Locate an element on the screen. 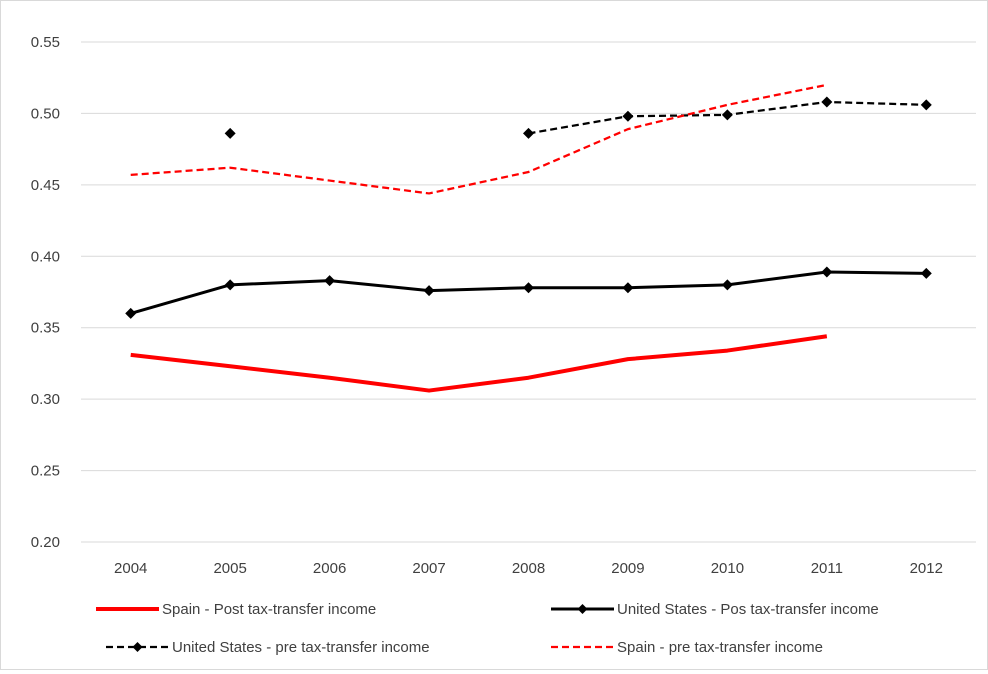  legend-label: United States - pre tax-transfer income is located at coordinates (301, 647).